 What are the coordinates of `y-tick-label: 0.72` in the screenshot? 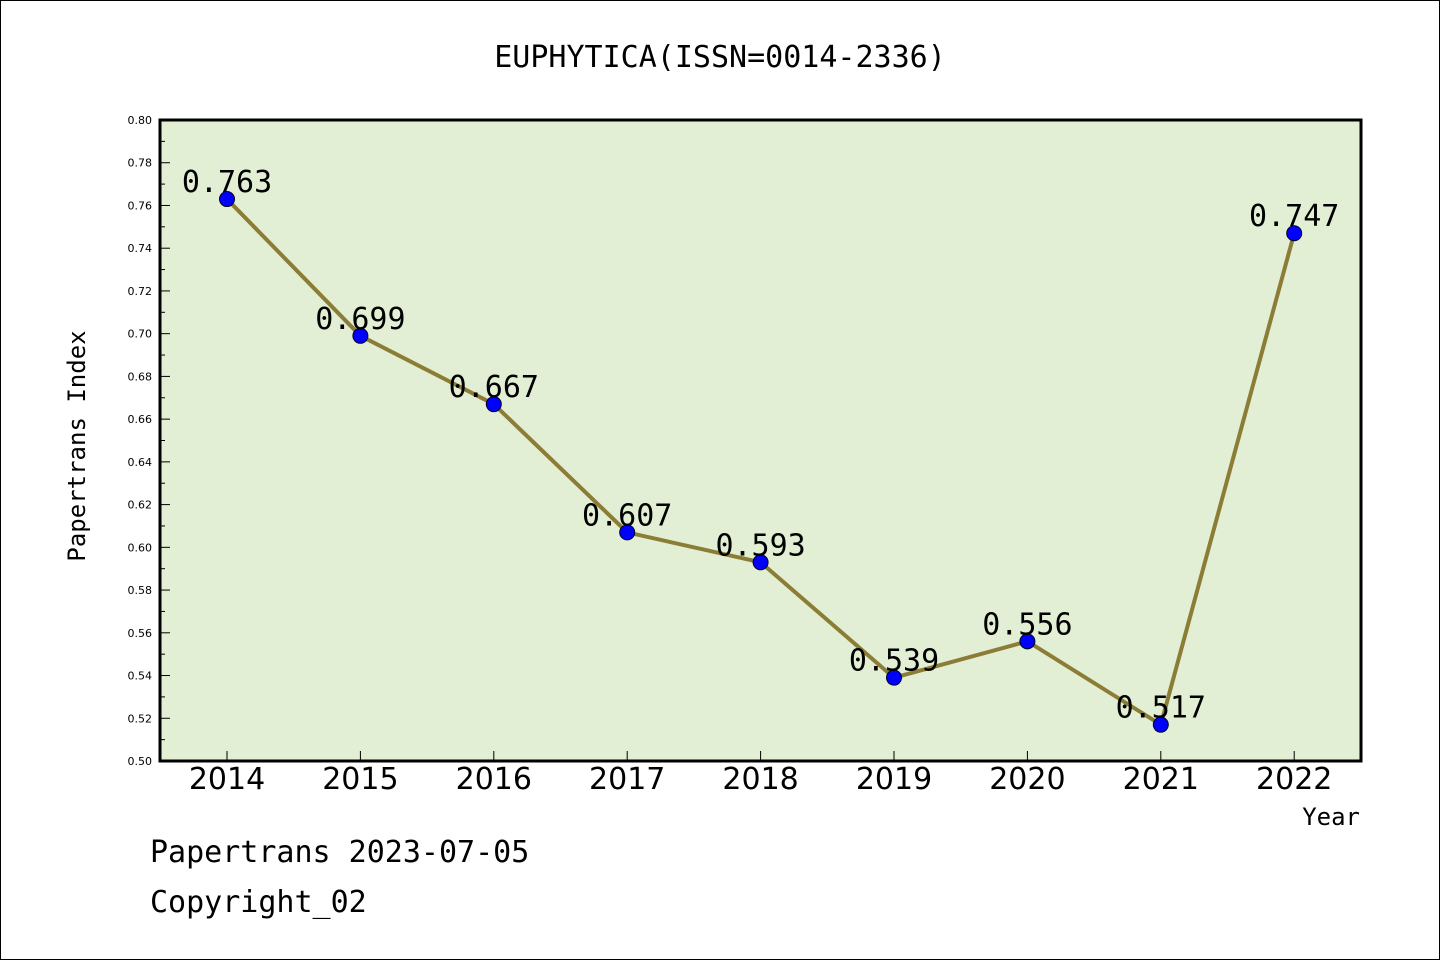 It's located at (140, 291).